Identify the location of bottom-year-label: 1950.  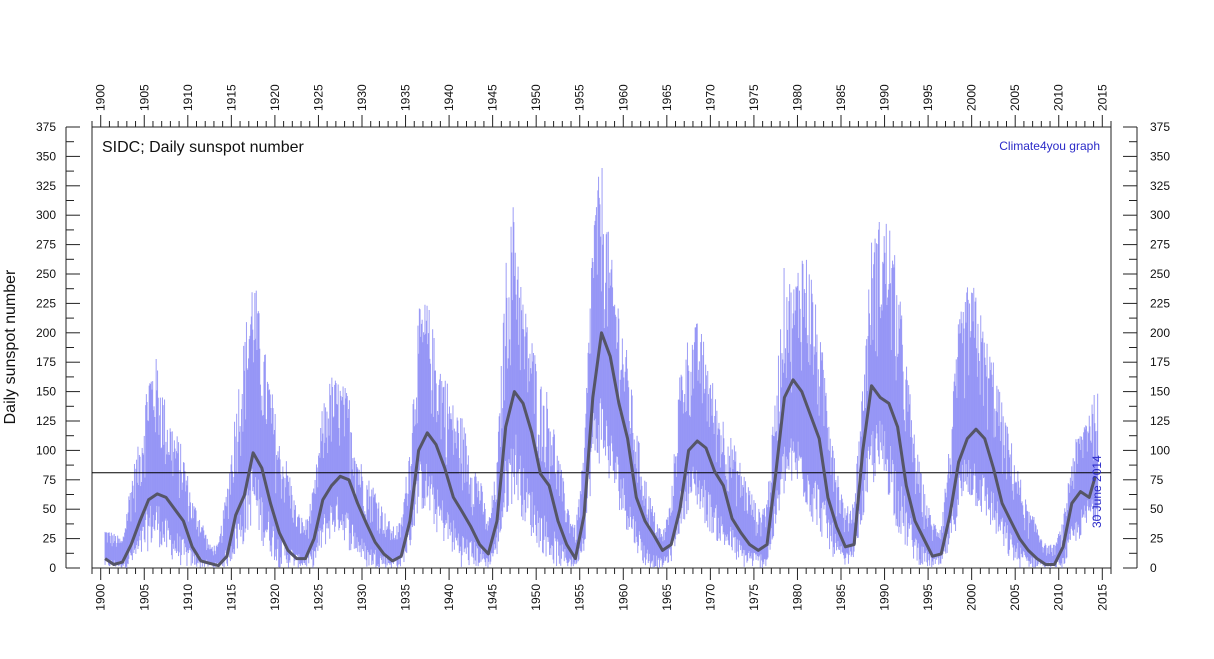
(536, 597).